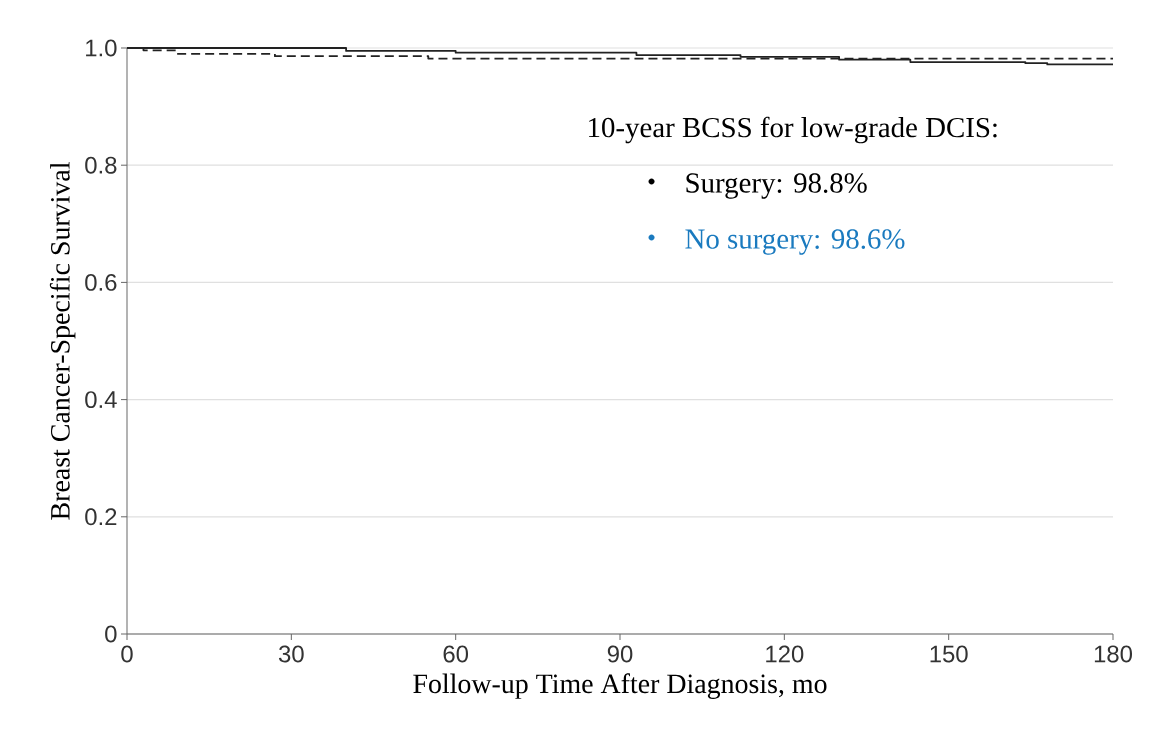 Image resolution: width=1149 pixels, height=740 pixels. What do you see at coordinates (127, 654) in the screenshot?
I see `x-tick-label: 0` at bounding box center [127, 654].